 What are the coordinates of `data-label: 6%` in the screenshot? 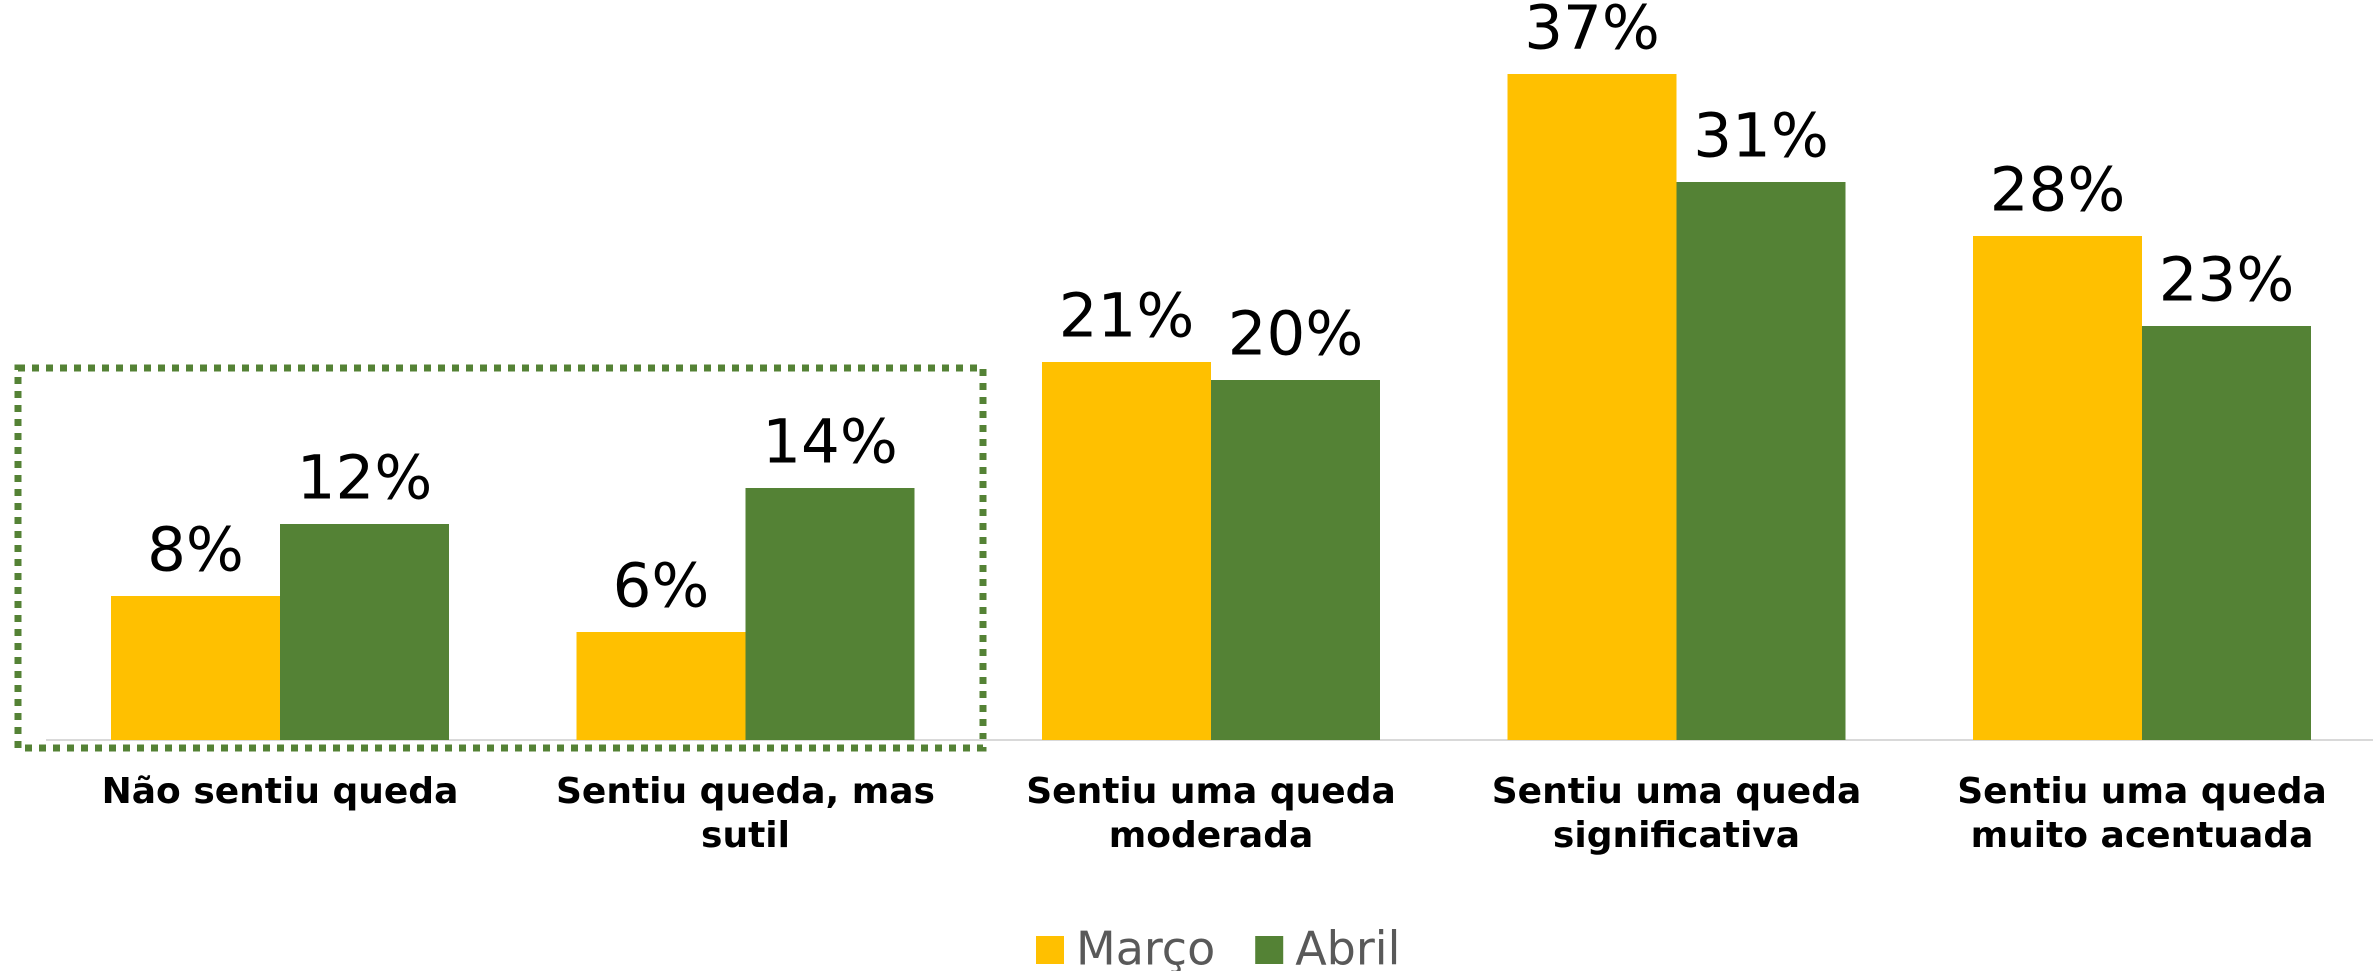 It's located at (661, 586).